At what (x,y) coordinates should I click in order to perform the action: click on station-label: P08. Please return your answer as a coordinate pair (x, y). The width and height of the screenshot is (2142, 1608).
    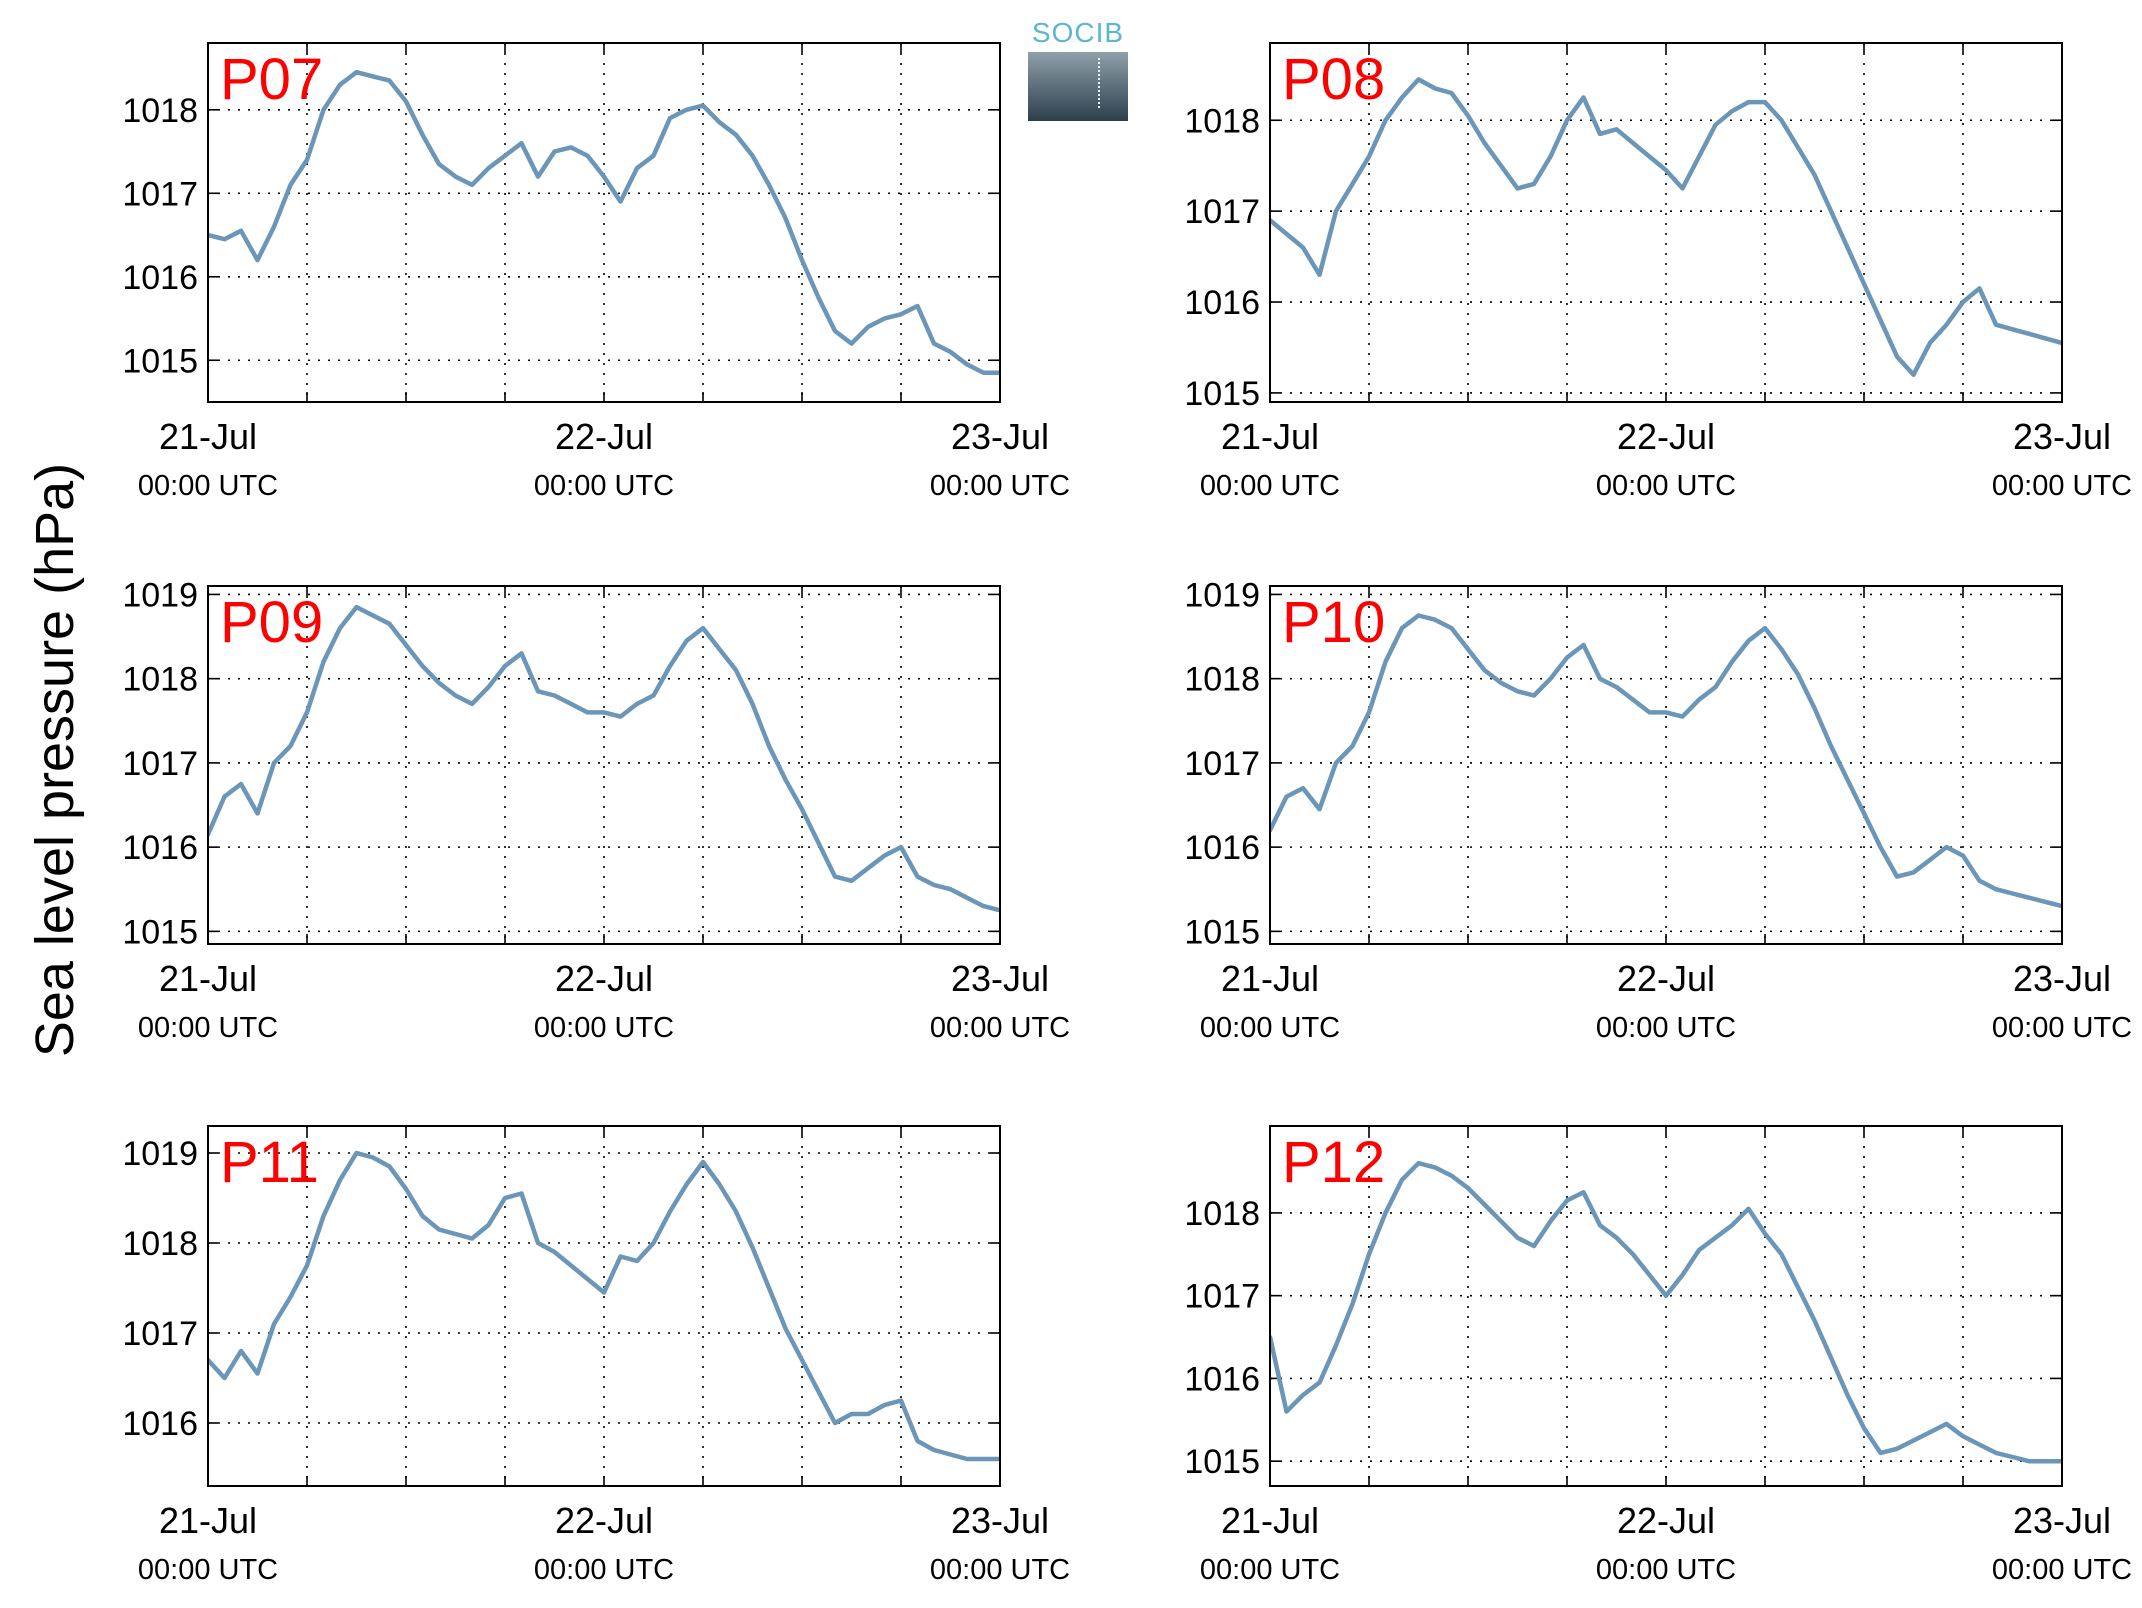
    Looking at the image, I should click on (1333, 79).